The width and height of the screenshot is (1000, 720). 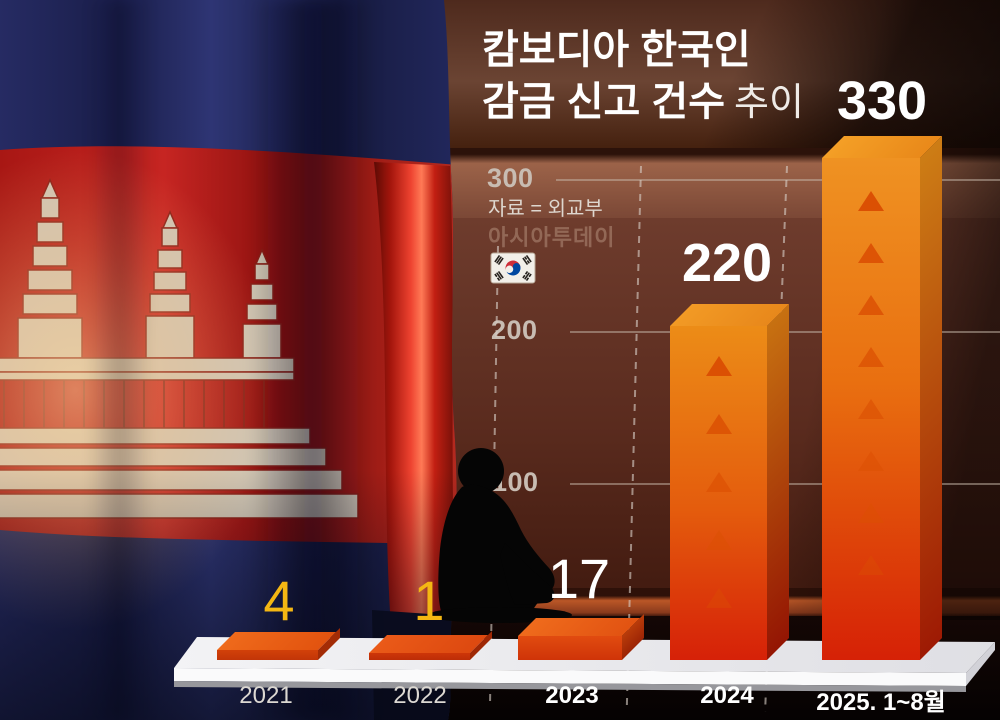 What do you see at coordinates (278, 644) in the screenshot?
I see `bar-2021` at bounding box center [278, 644].